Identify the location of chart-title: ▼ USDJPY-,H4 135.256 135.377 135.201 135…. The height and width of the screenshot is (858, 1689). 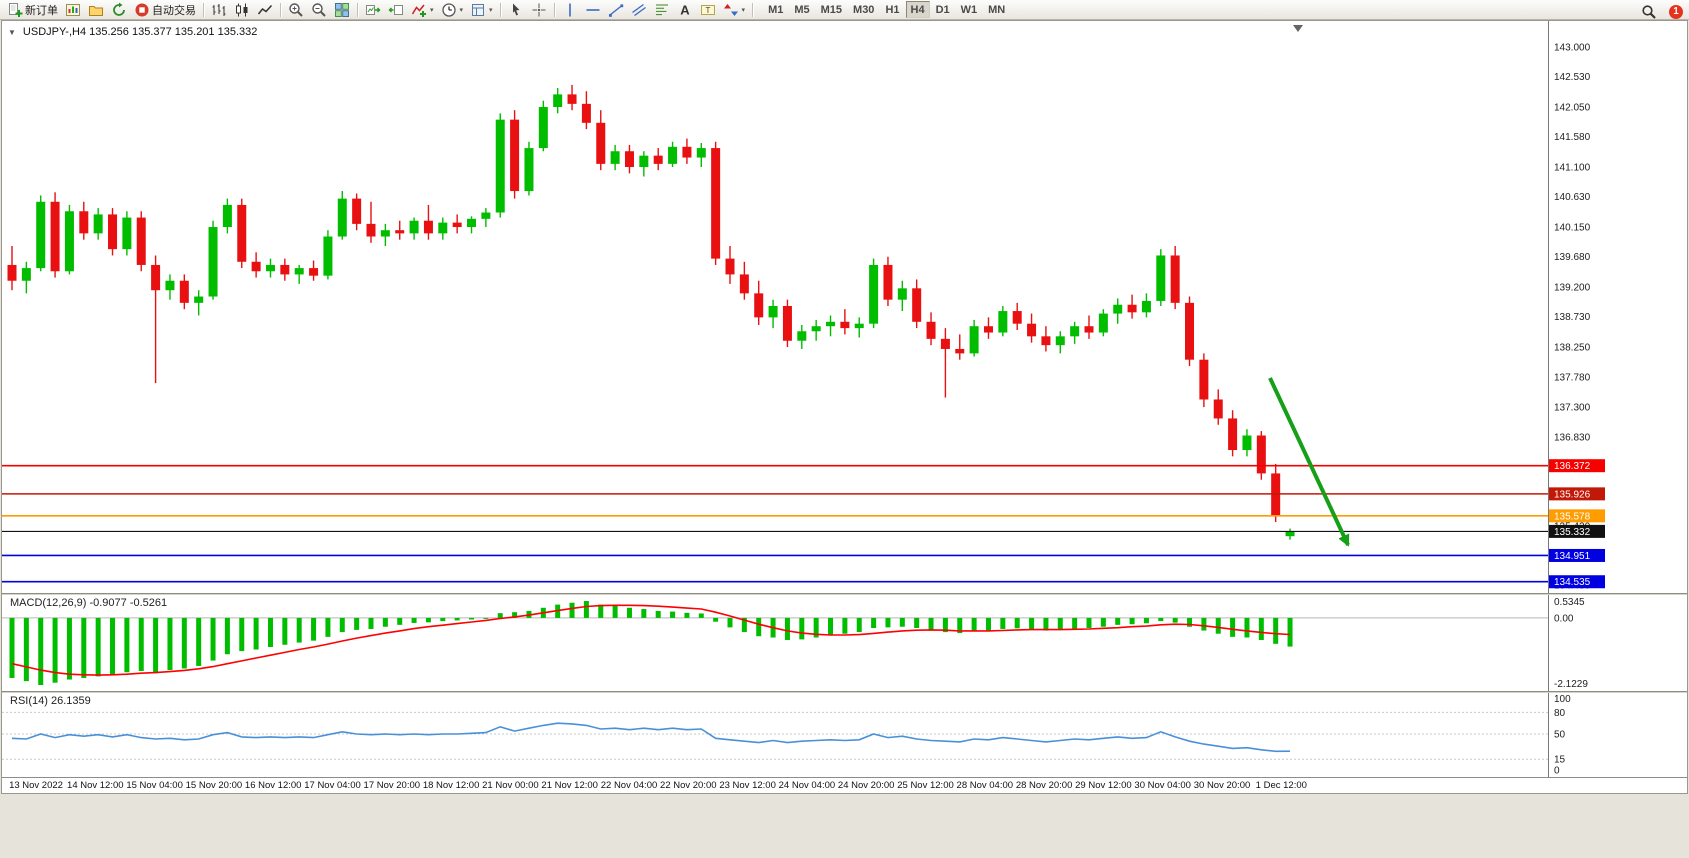
(132, 32).